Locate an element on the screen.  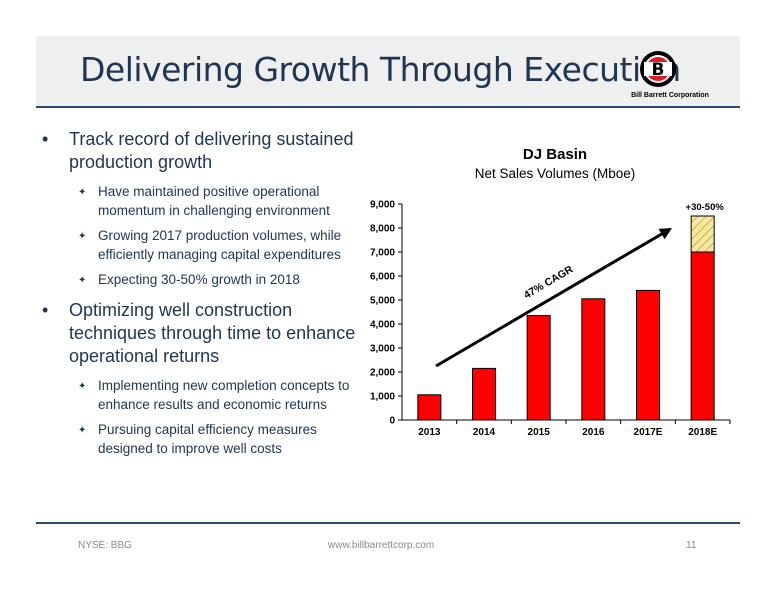
sub-bullet-item: ✦ Expecting 30-50% growth in 2018 is located at coordinates (205, 279).